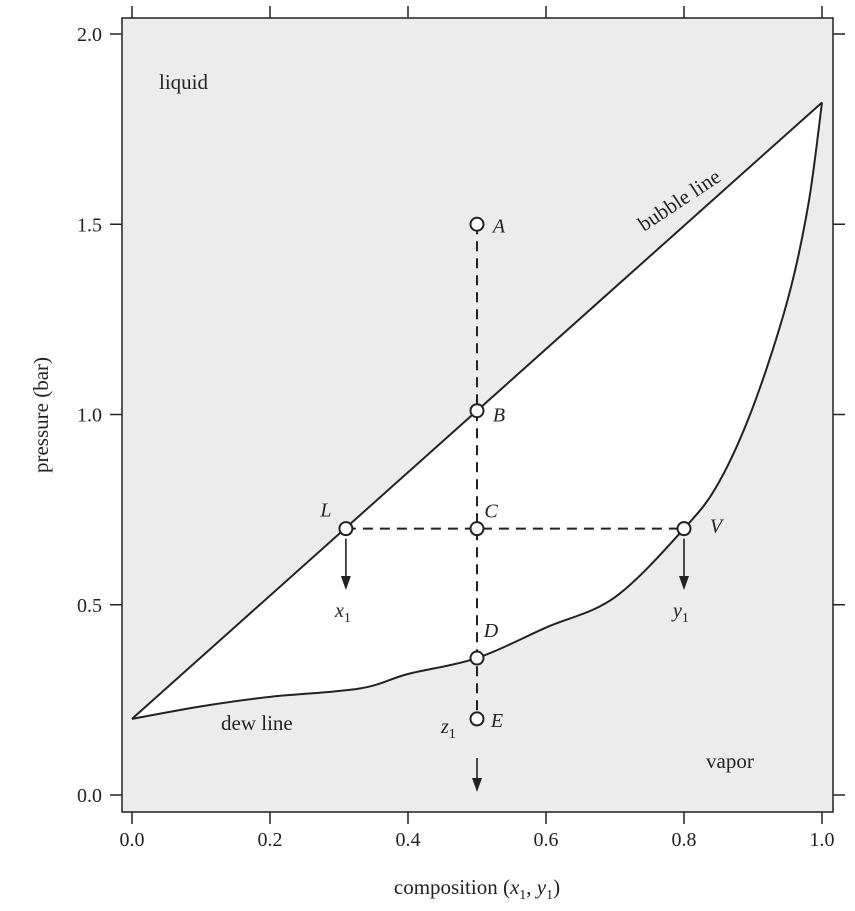 Image resolution: width=855 pixels, height=911 pixels. I want to click on x-tick-label: 0.0, so click(132, 840).